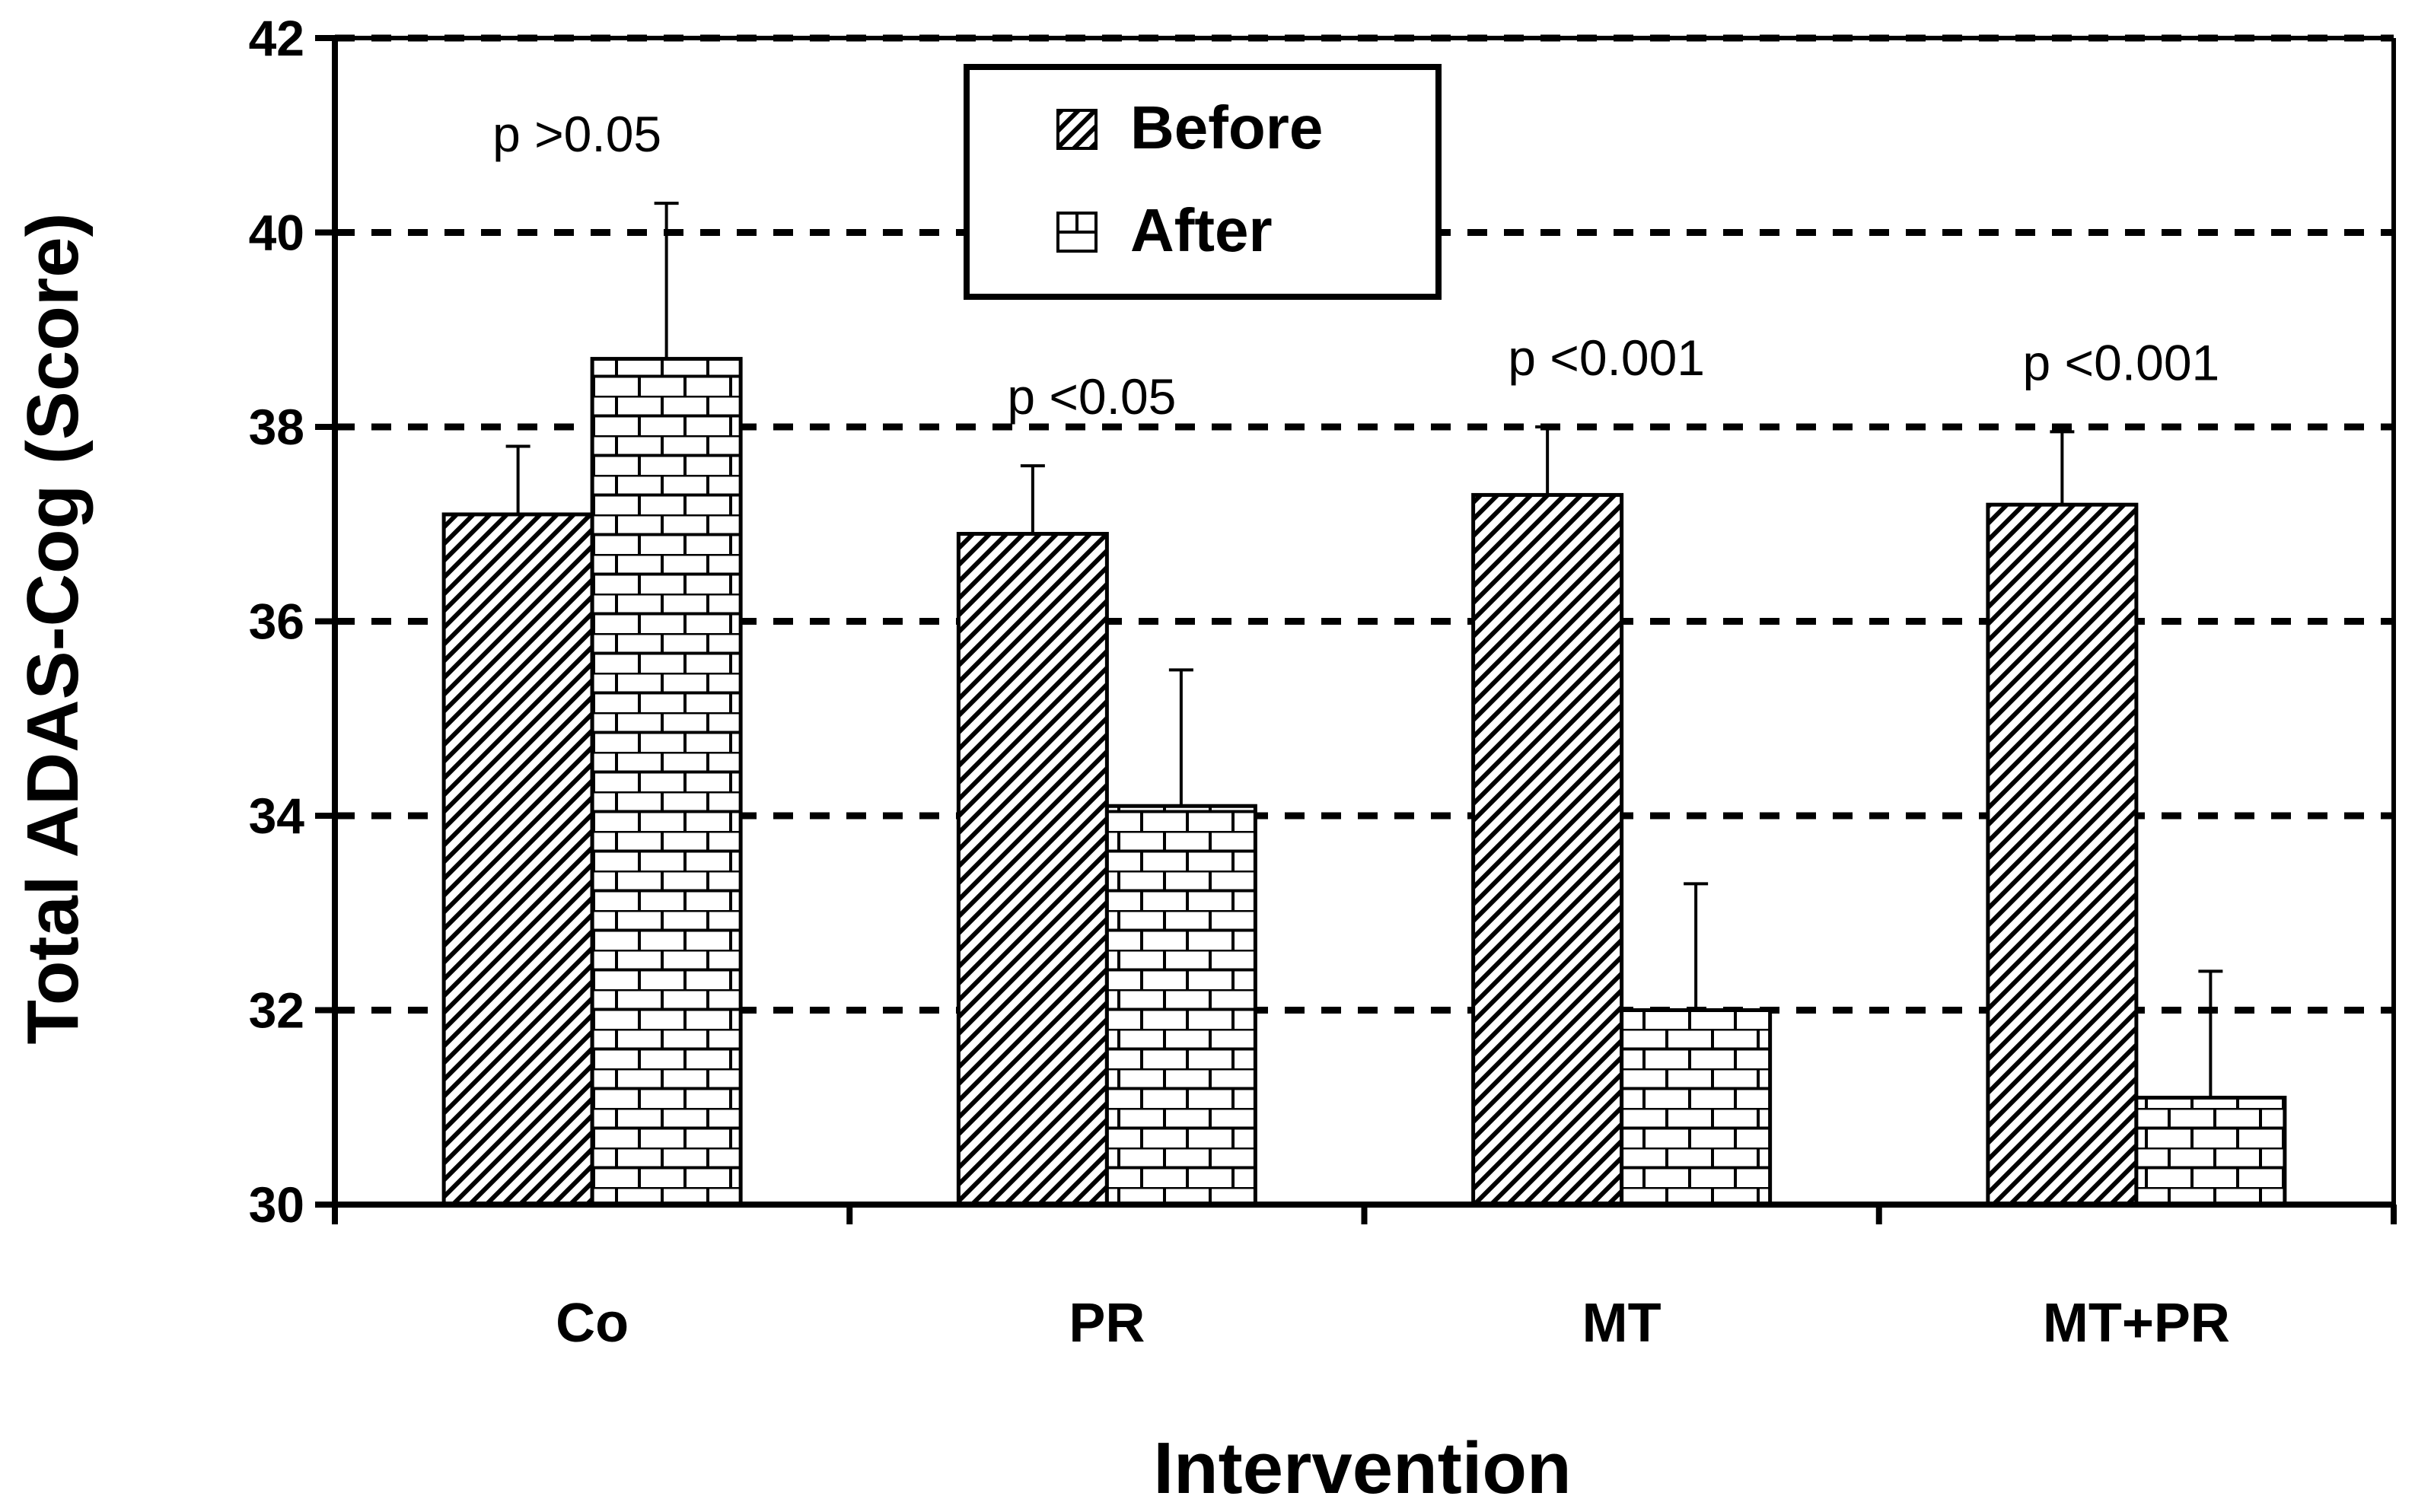 This screenshot has width=2415, height=1512. I want to click on y-tick-label: 30, so click(276, 1204).